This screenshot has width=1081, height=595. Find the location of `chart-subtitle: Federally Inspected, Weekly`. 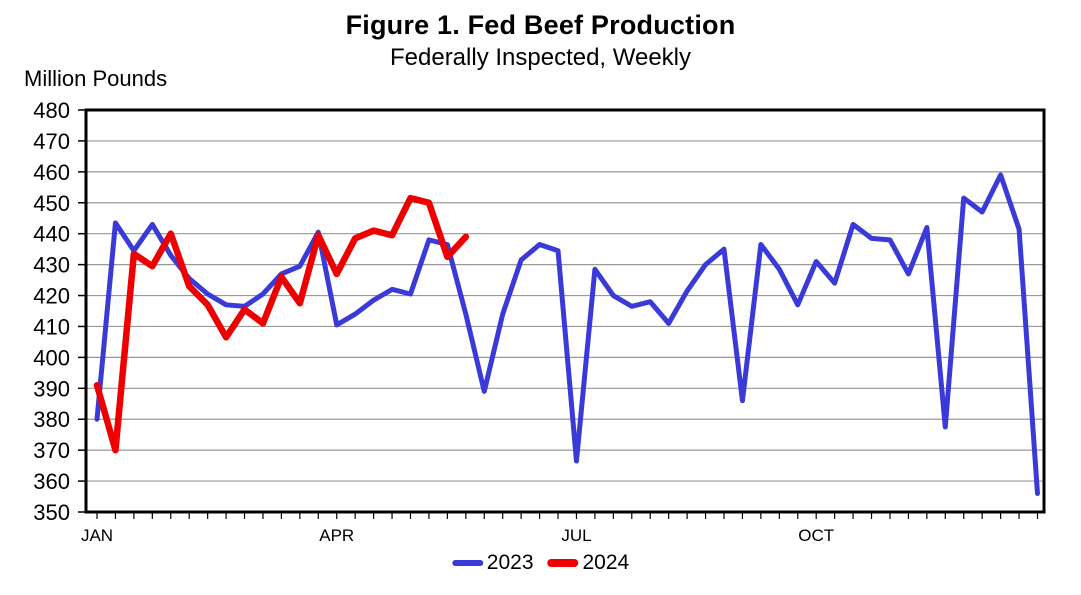

chart-subtitle: Federally Inspected, Weekly is located at coordinates (540, 57).